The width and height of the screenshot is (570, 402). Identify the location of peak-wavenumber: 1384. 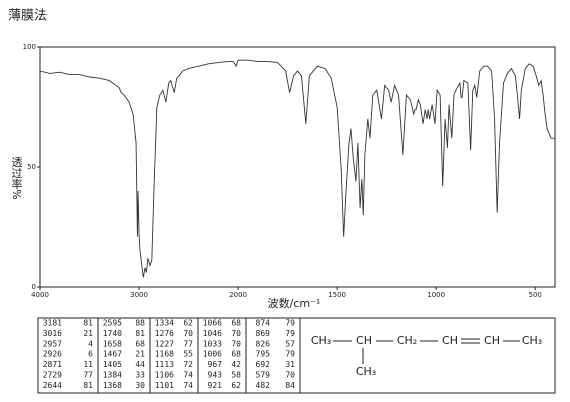
(112, 375).